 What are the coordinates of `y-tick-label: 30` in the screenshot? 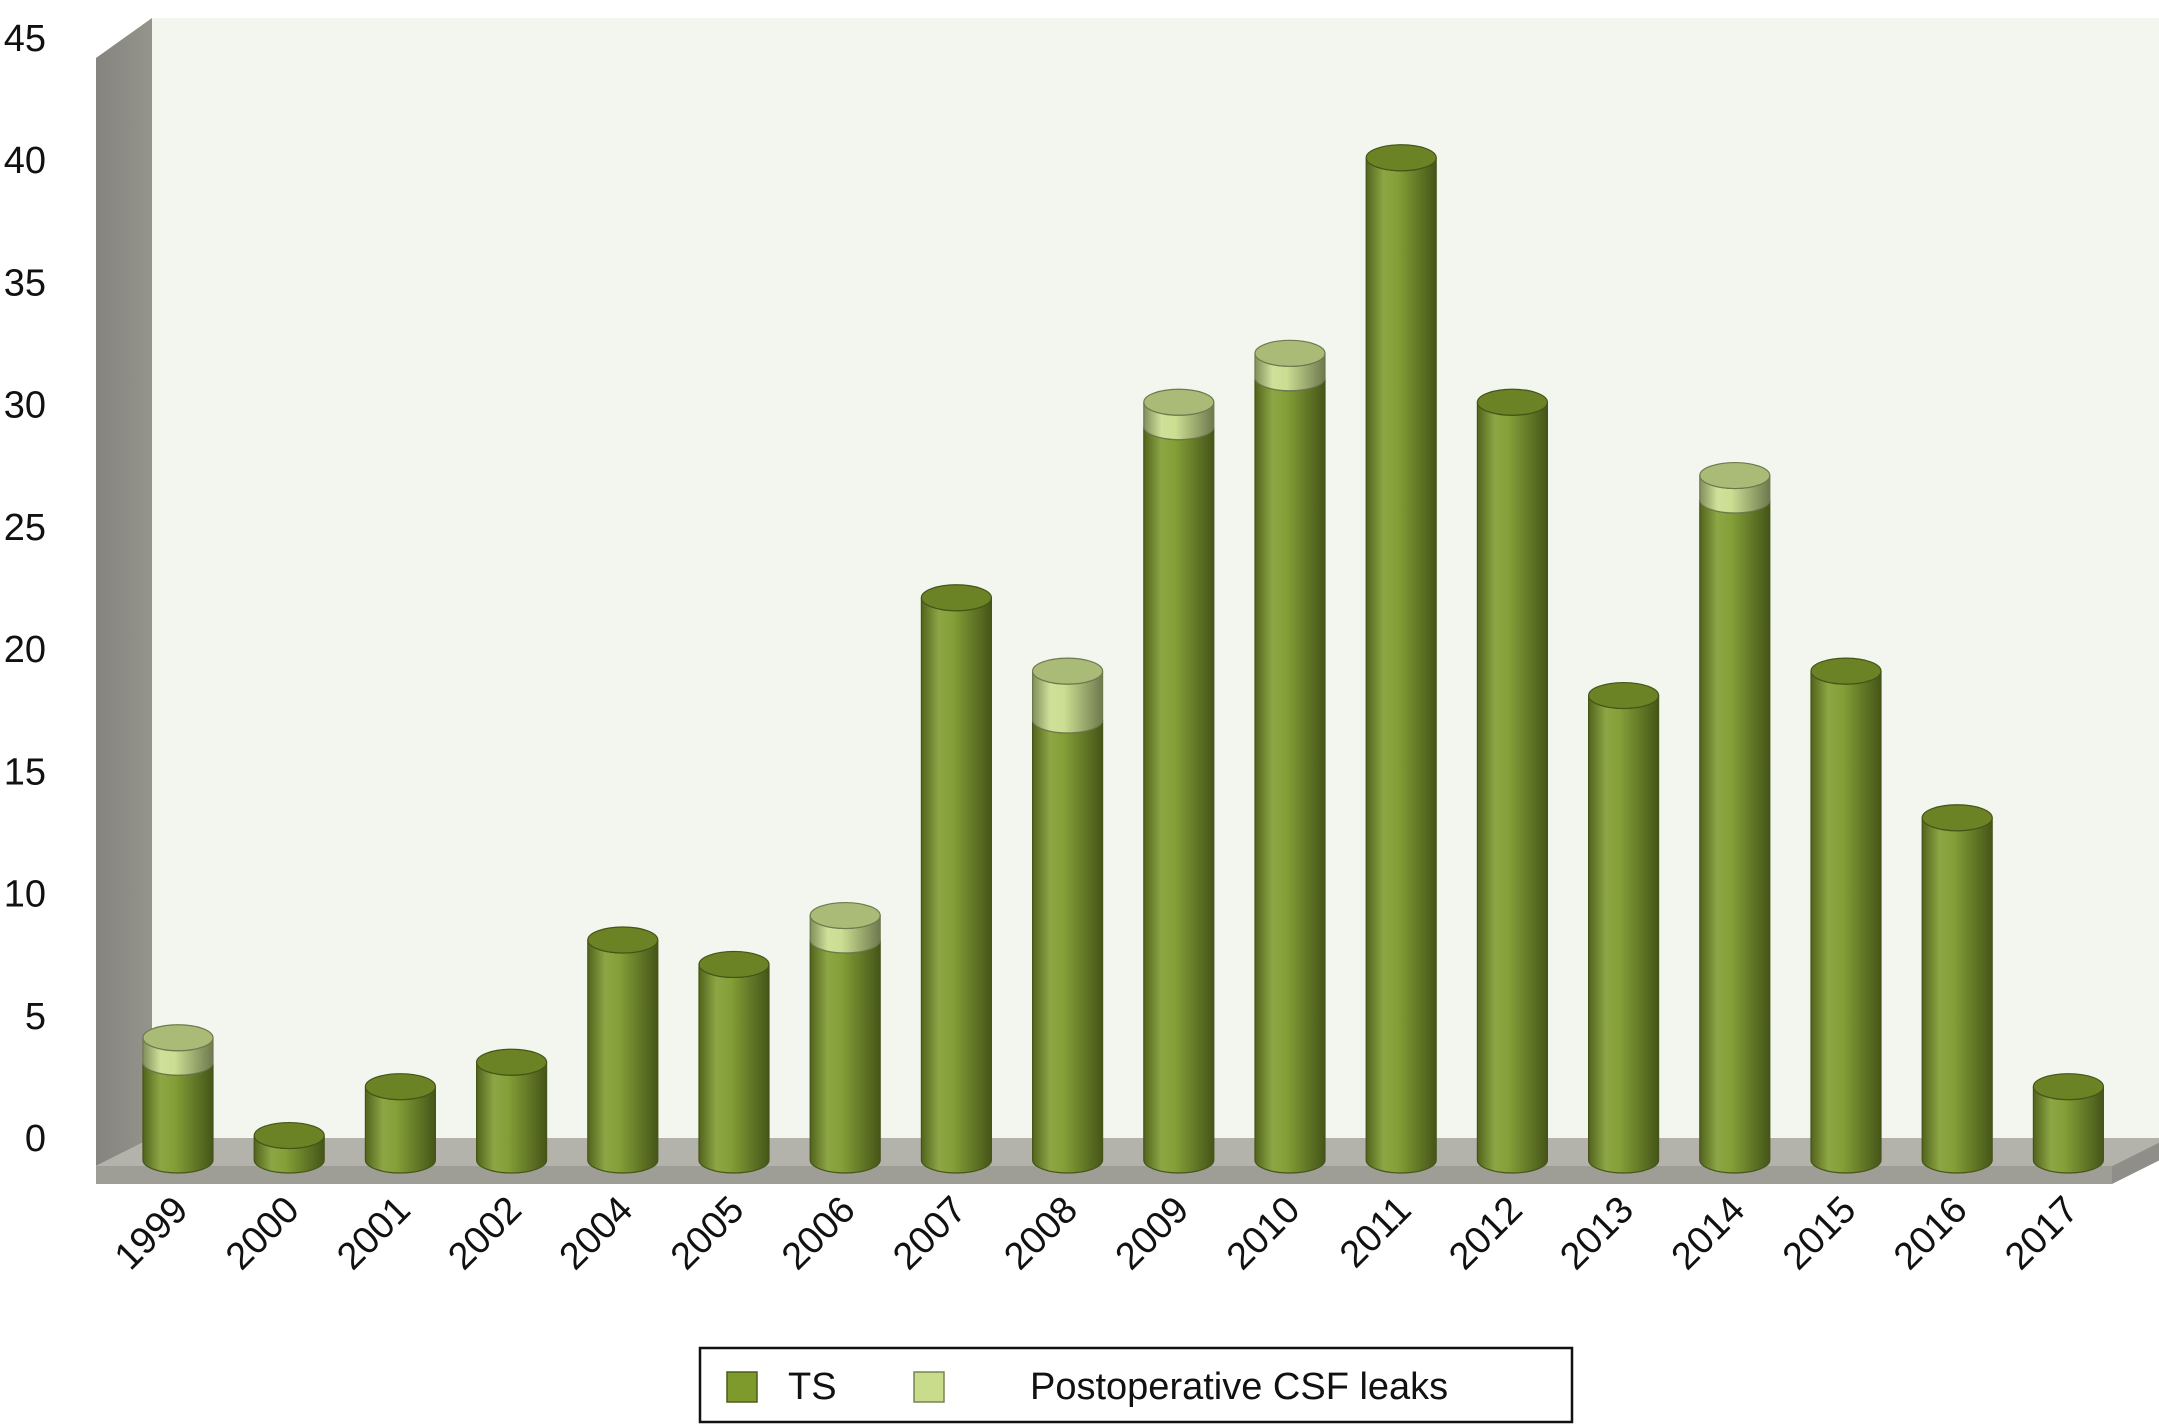 It's located at (25, 406).